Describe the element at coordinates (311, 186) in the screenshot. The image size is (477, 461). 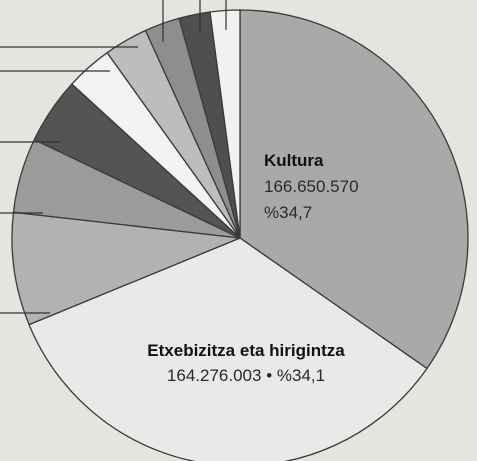
I see `slice-amount: 166.650.570` at that location.